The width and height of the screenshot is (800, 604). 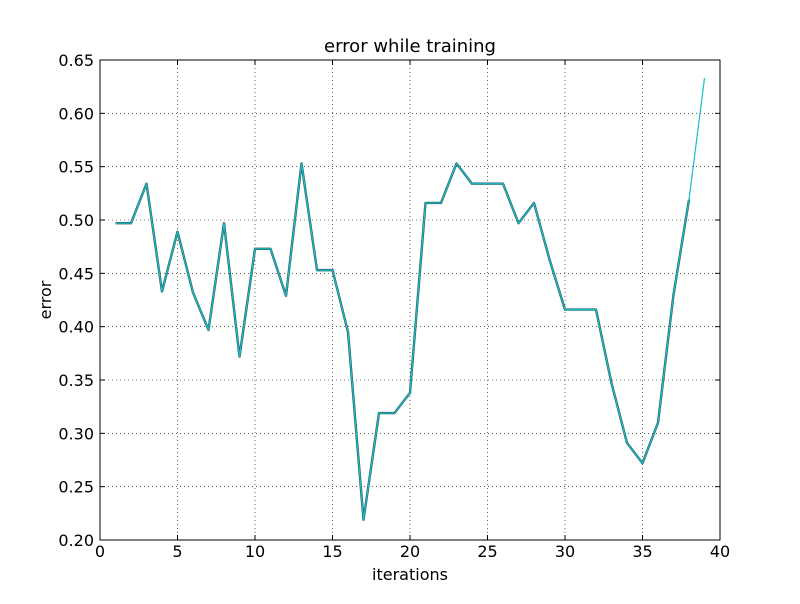 I want to click on chart-title: error while training, so click(x=410, y=46).